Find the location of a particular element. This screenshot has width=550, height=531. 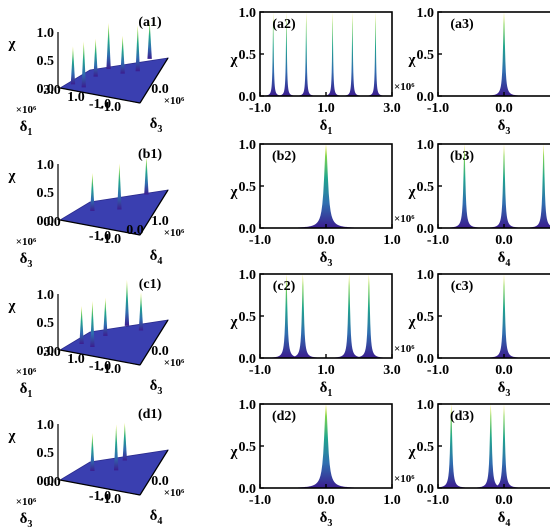

x-multiplier-d2: ×10⁶ is located at coordinates (404, 479).